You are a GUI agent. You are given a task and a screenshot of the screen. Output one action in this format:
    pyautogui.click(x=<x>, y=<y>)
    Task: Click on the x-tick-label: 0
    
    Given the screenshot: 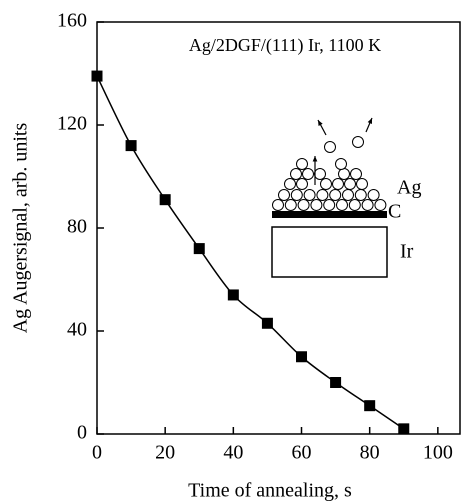 What is the action you would take?
    pyautogui.click(x=97, y=453)
    